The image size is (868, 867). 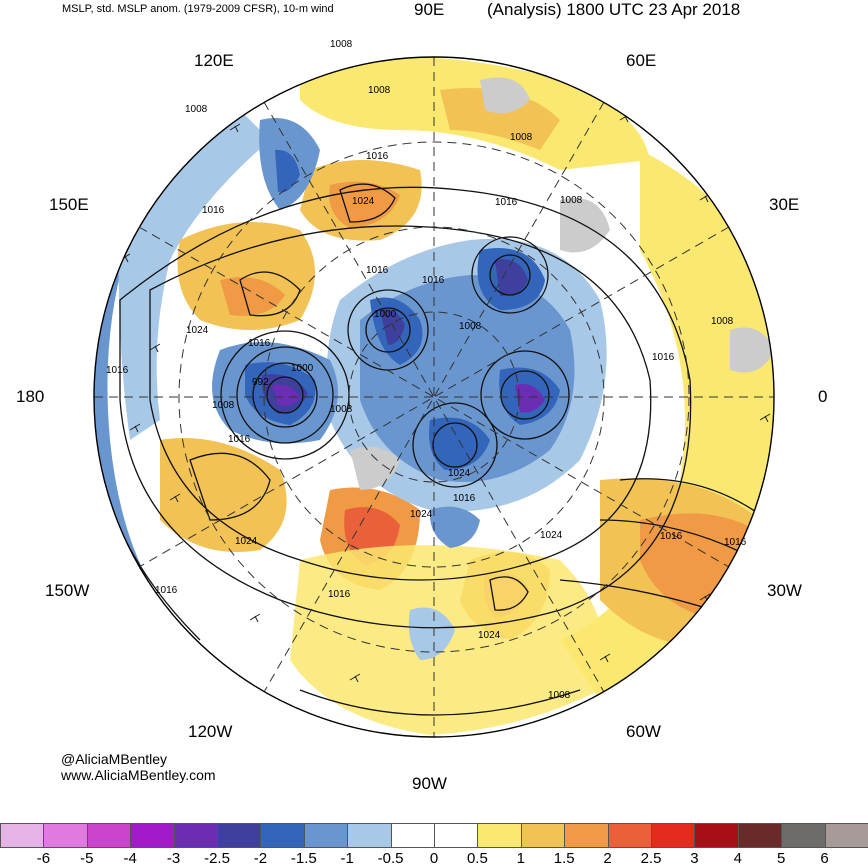 What do you see at coordinates (784, 590) in the screenshot?
I see `lon-label-30w: 30W` at bounding box center [784, 590].